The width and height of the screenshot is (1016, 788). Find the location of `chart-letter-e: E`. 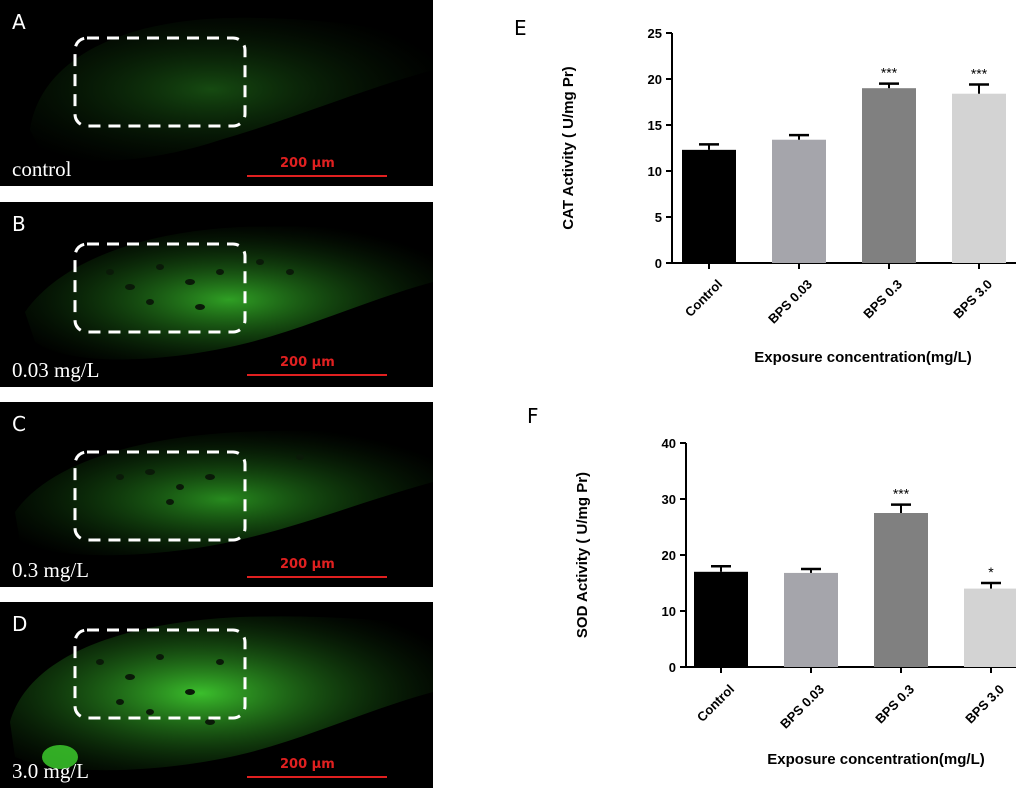

chart-letter-e: E is located at coordinates (520, 28).